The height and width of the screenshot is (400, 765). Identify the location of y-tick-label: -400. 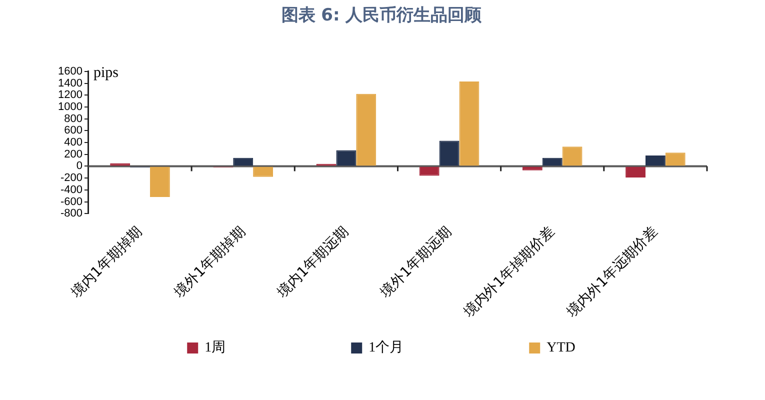
(71, 190).